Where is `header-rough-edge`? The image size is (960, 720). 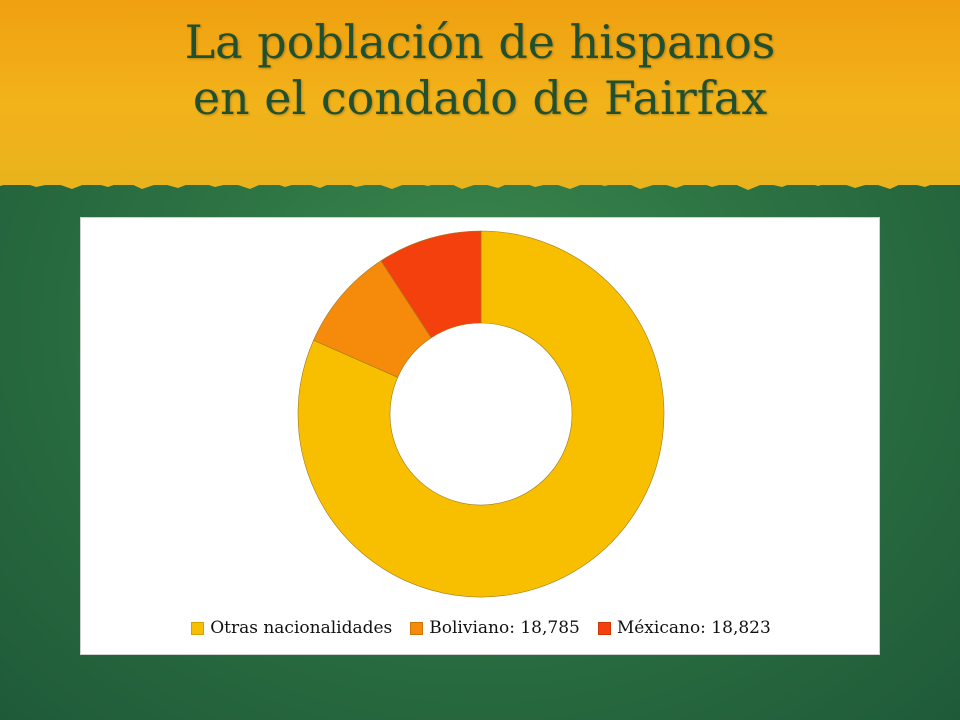 header-rough-edge is located at coordinates (480, 180).